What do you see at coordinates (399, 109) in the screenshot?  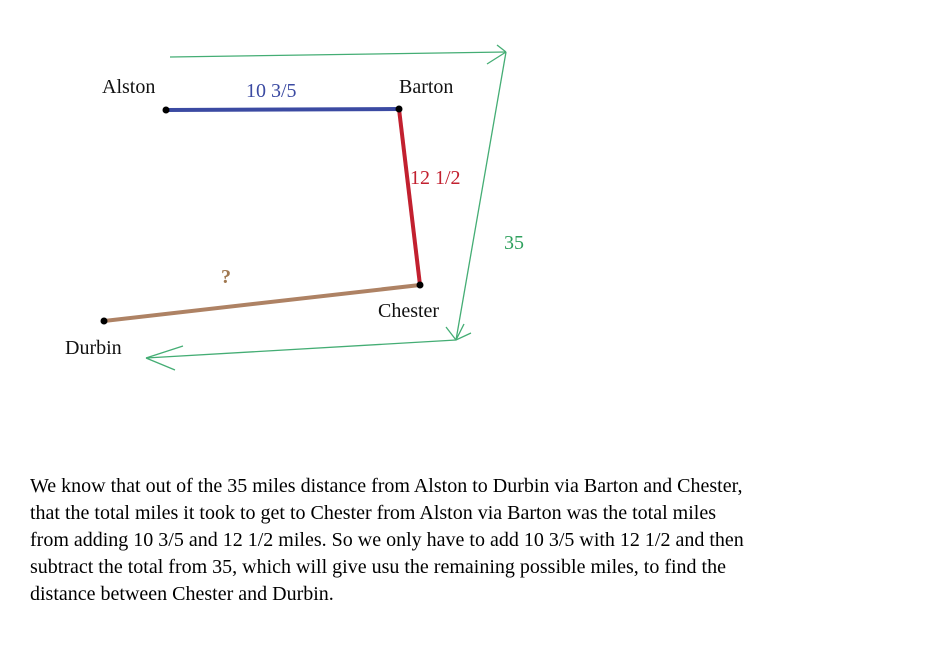 I see `node-dot-barton` at bounding box center [399, 109].